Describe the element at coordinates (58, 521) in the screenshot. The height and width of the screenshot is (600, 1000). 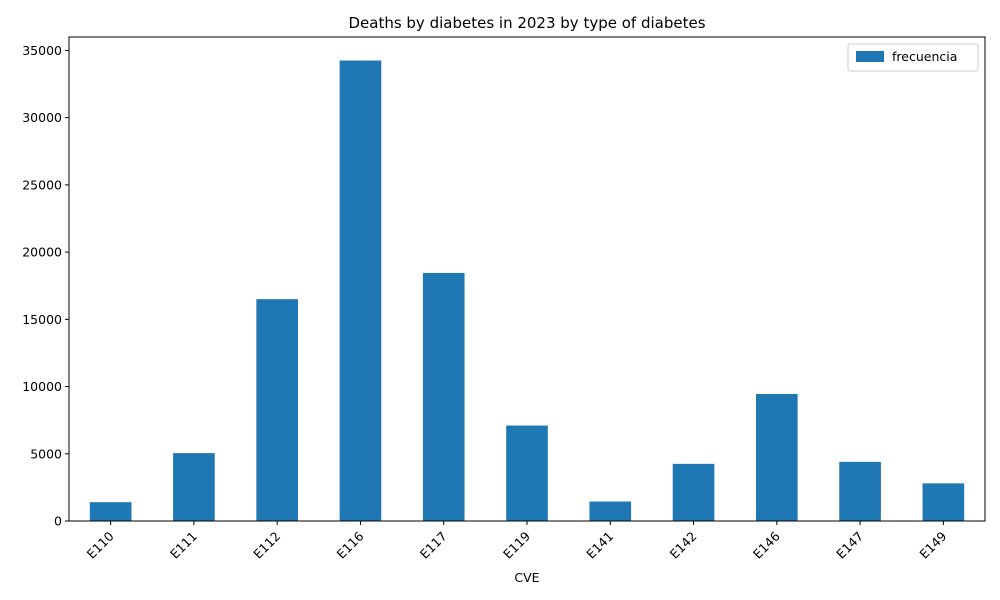
I see `y-tick-label: 0` at that location.